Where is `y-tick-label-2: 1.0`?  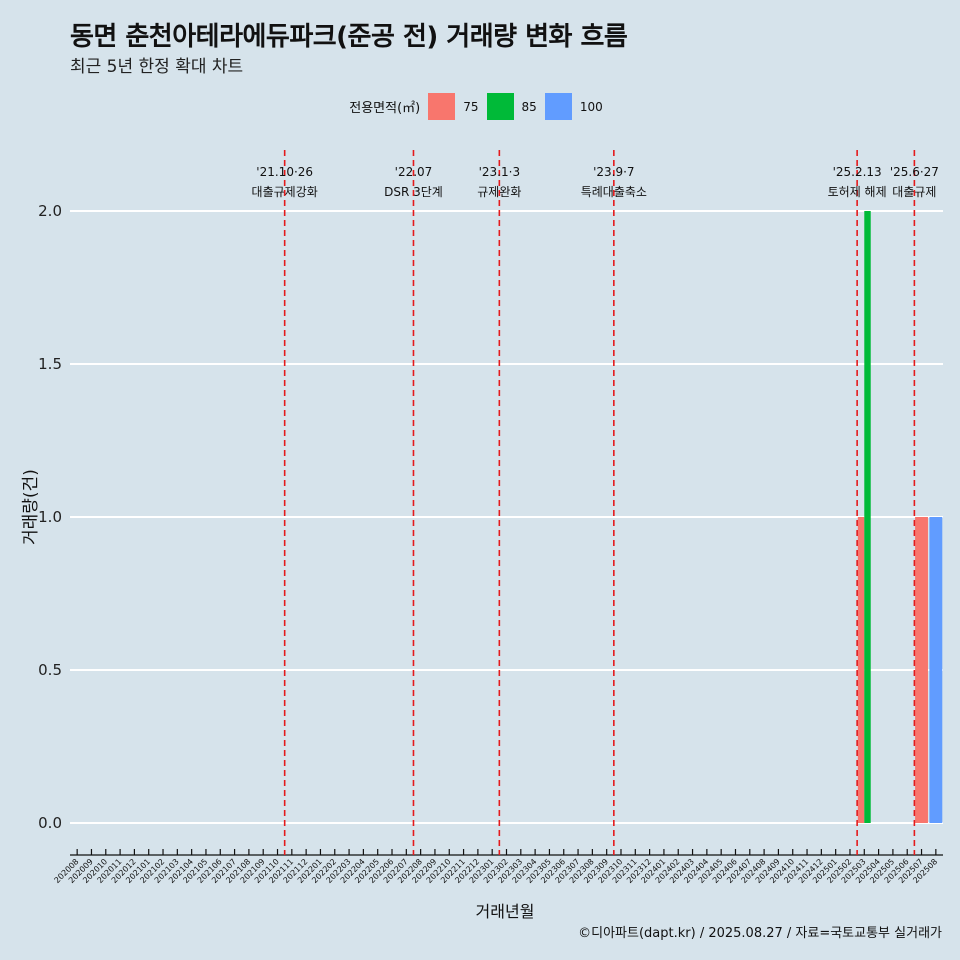
y-tick-label-2: 1.0 is located at coordinates (50, 517).